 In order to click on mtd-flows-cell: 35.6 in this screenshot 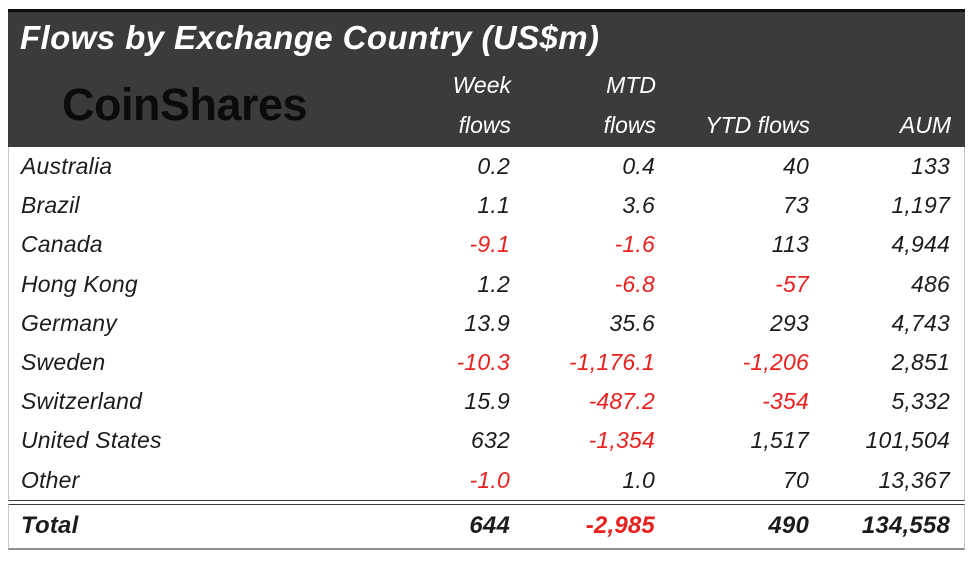, I will do `click(632, 322)`.